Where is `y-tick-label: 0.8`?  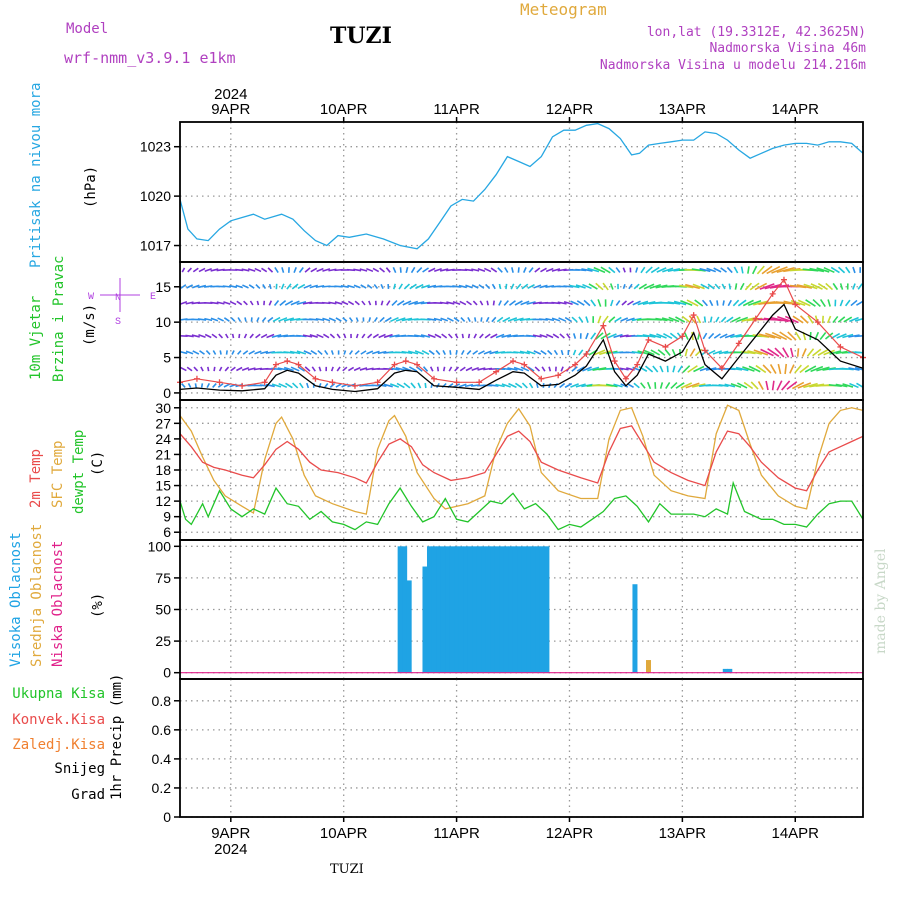 y-tick-label: 0.8 is located at coordinates (162, 701).